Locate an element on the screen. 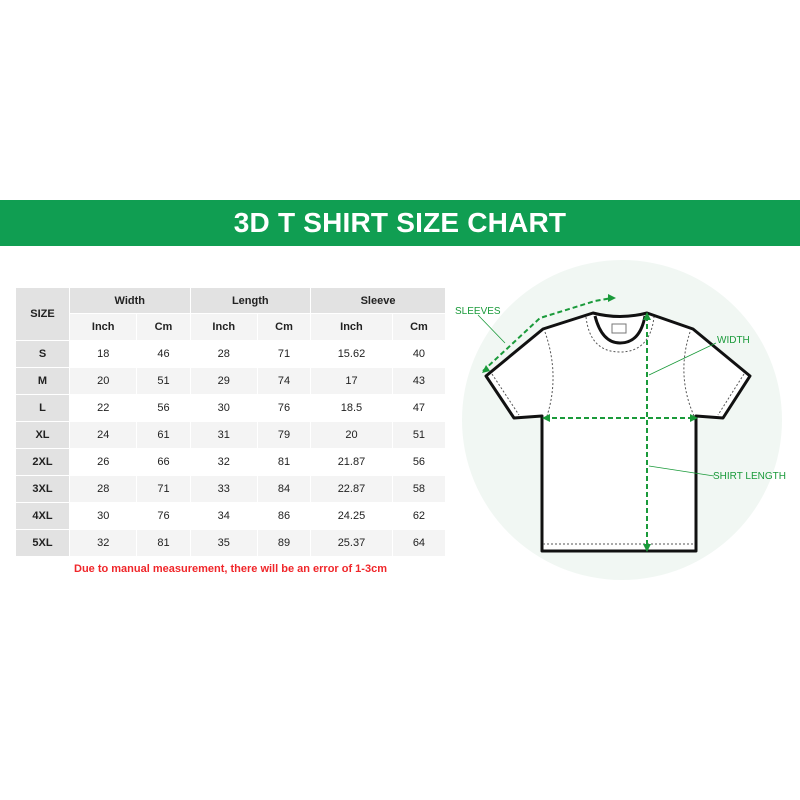 Image resolution: width=800 pixels, height=800 pixels. size-cell: 2XL is located at coordinates (42, 462).